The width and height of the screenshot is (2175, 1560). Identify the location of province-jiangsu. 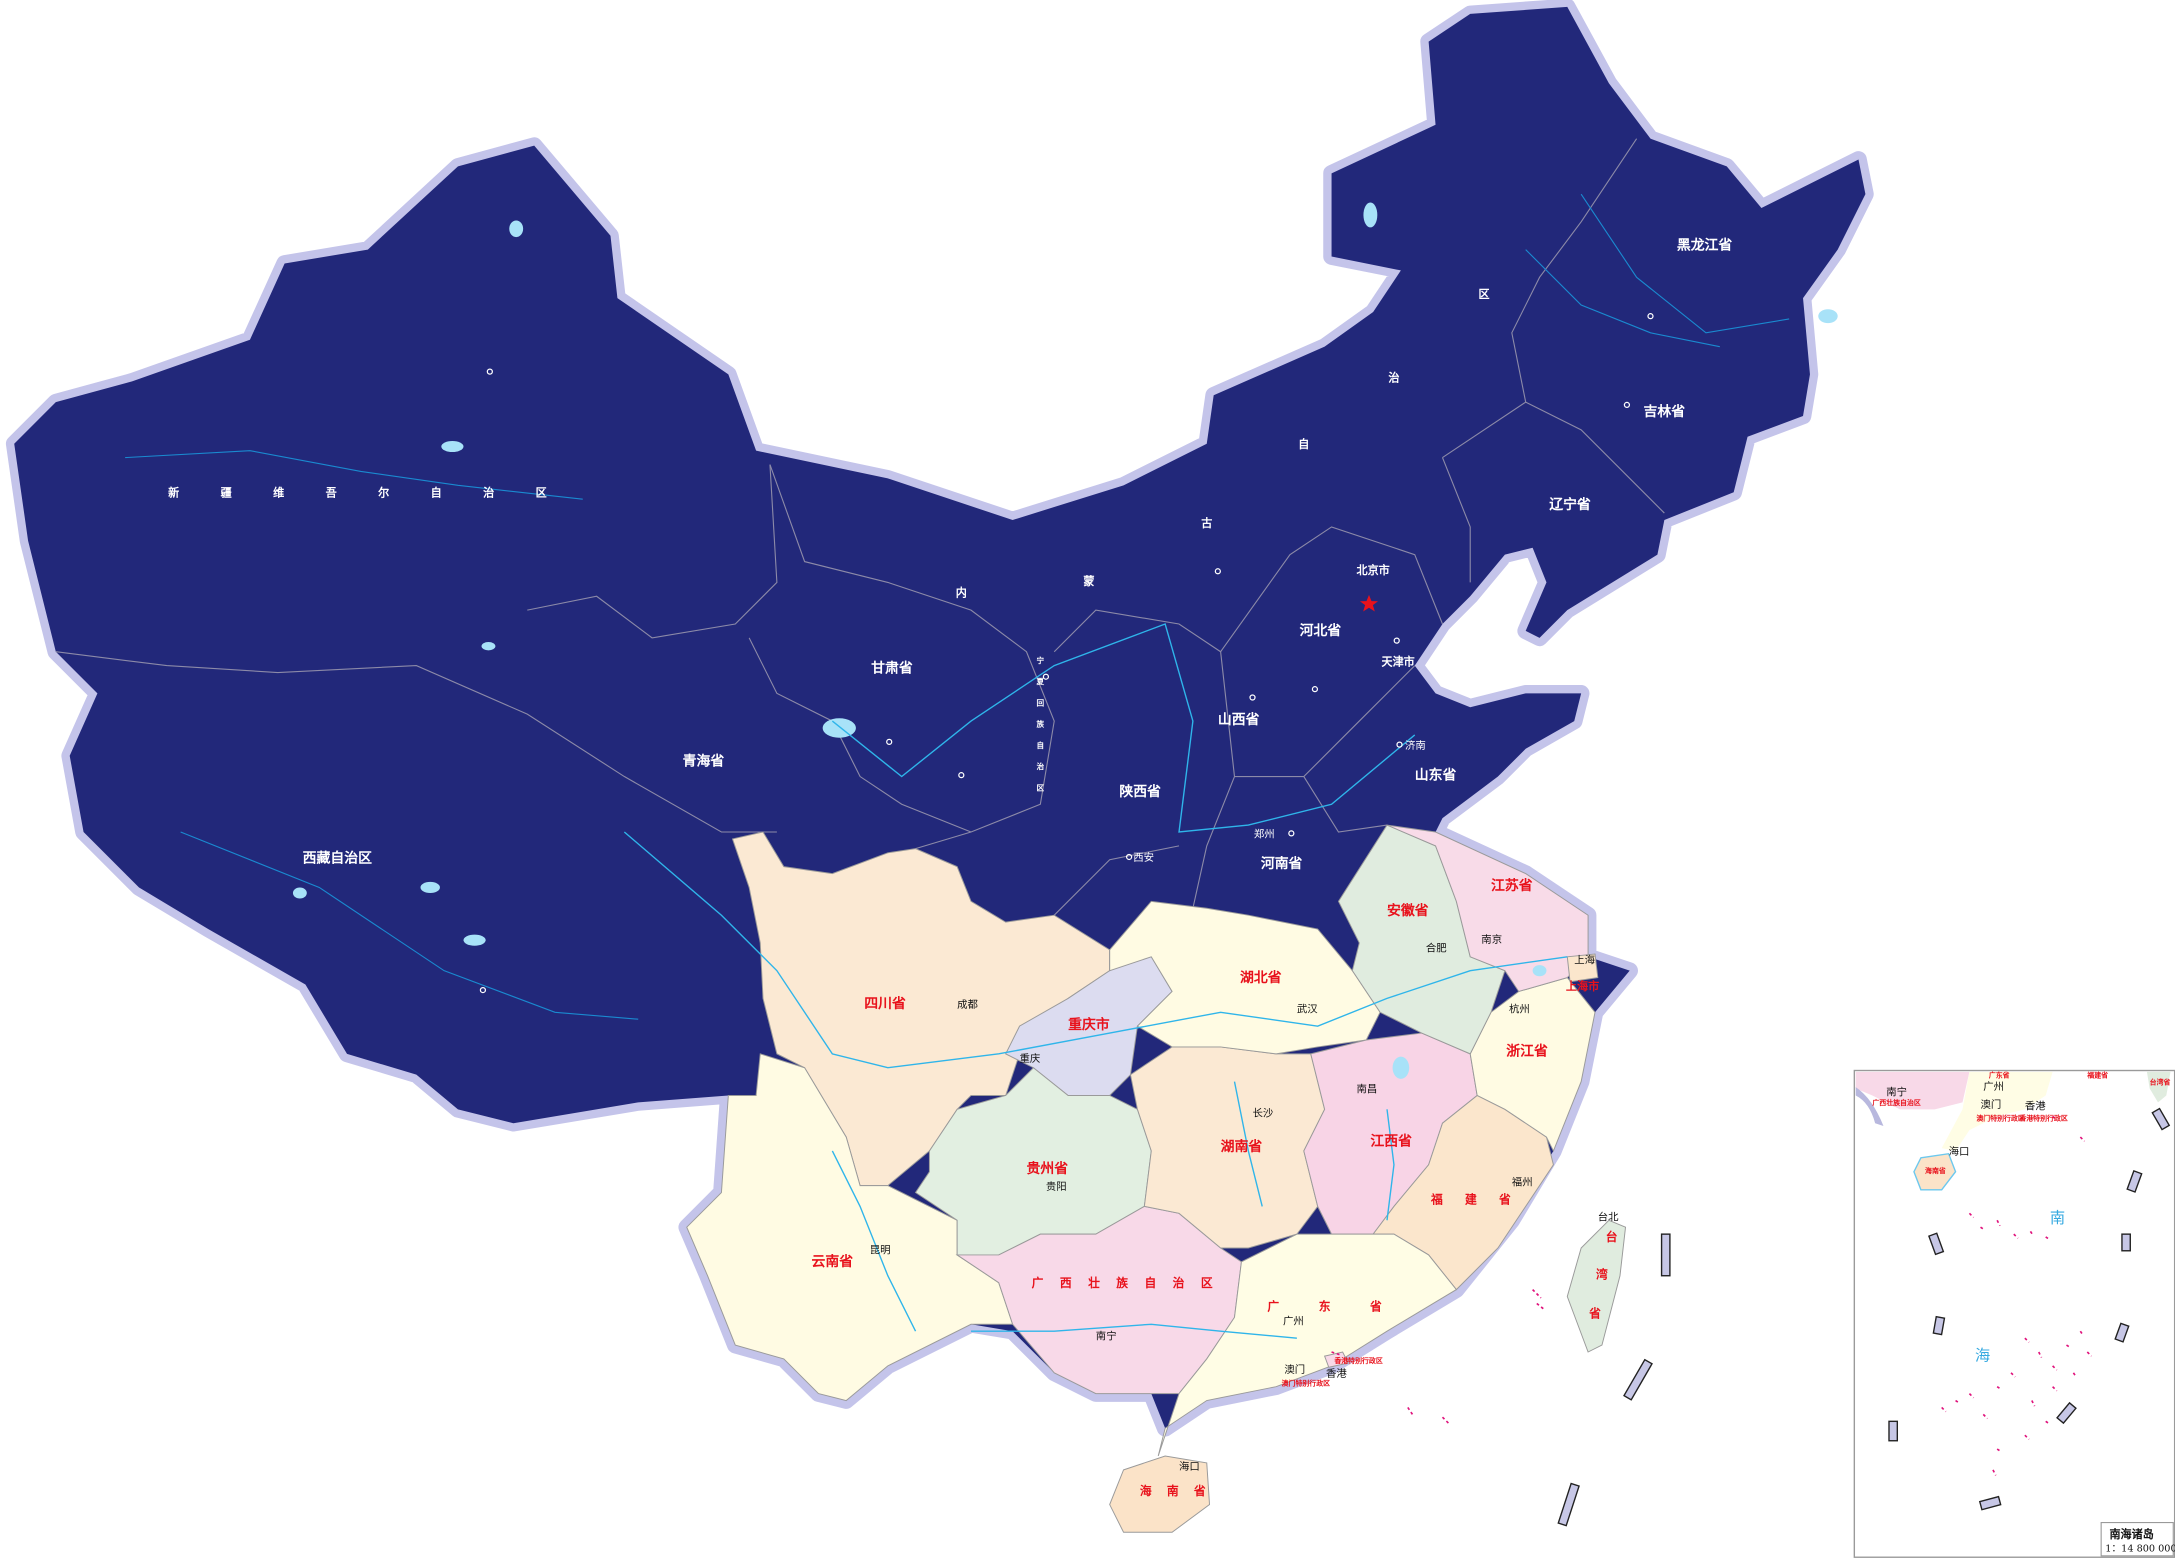
(1487, 908).